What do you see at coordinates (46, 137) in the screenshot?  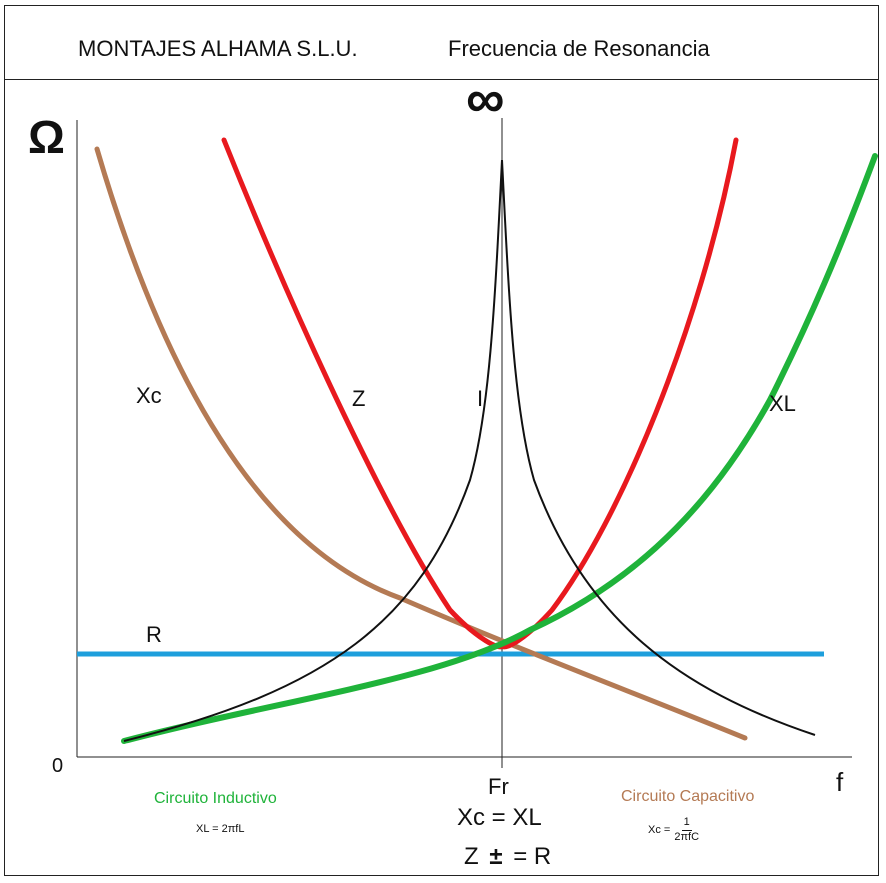 I see `ohm-symbol: Ω` at bounding box center [46, 137].